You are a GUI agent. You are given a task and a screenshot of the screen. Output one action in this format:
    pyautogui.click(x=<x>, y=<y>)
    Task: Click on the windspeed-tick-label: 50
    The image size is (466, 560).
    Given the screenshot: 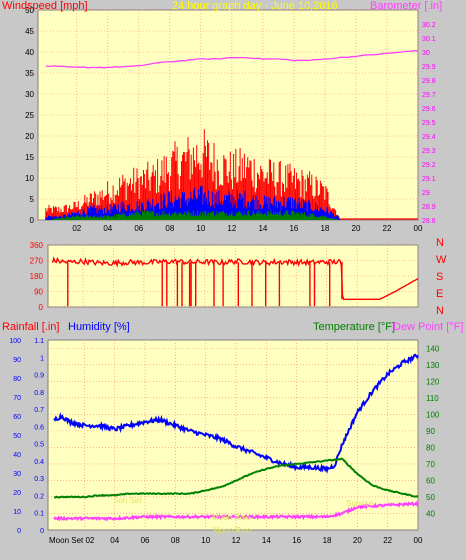 What is the action you would take?
    pyautogui.click(x=29, y=10)
    